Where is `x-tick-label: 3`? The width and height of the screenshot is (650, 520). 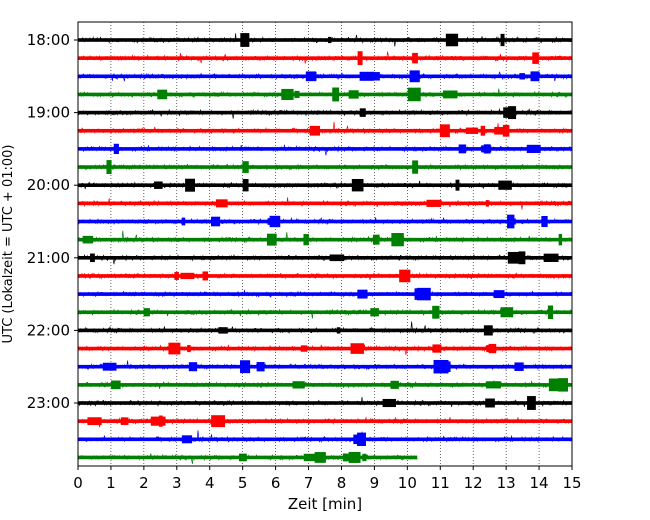
x-tick-label: 3 is located at coordinates (177, 483).